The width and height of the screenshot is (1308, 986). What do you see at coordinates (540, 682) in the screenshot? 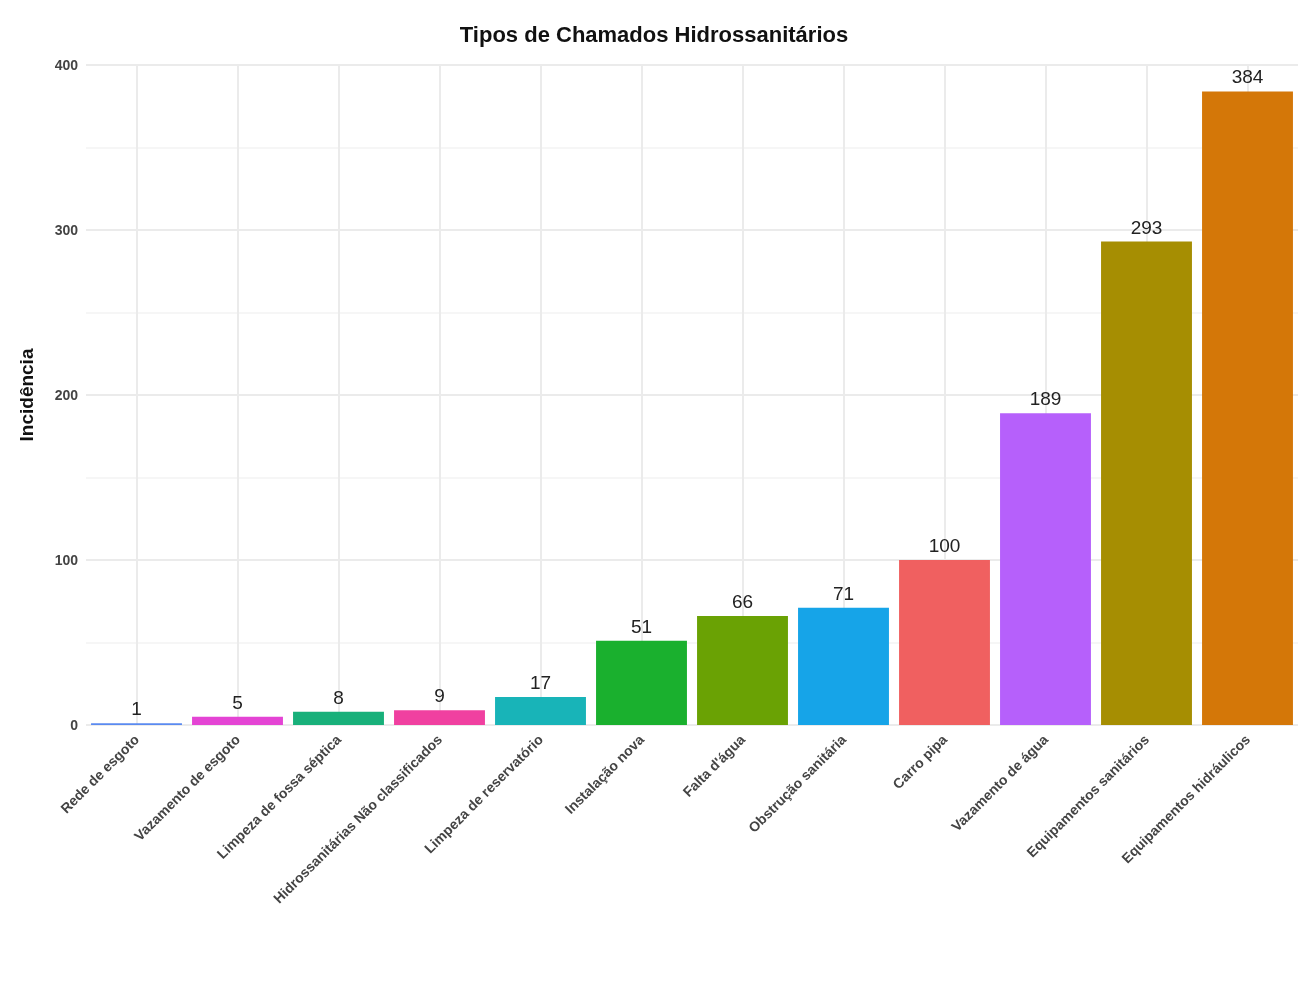
I see `data-label: 17` at bounding box center [540, 682].